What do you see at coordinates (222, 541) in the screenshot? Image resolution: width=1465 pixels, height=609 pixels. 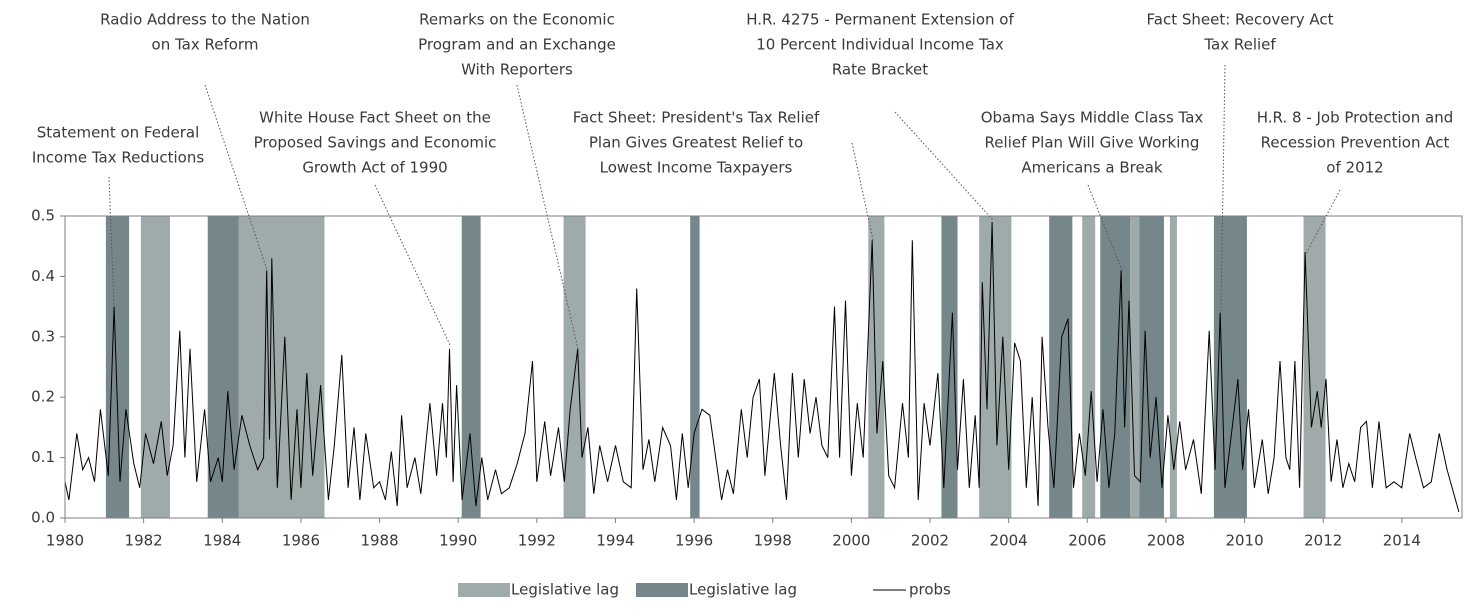 I see `x-tick-label: 1984` at bounding box center [222, 541].